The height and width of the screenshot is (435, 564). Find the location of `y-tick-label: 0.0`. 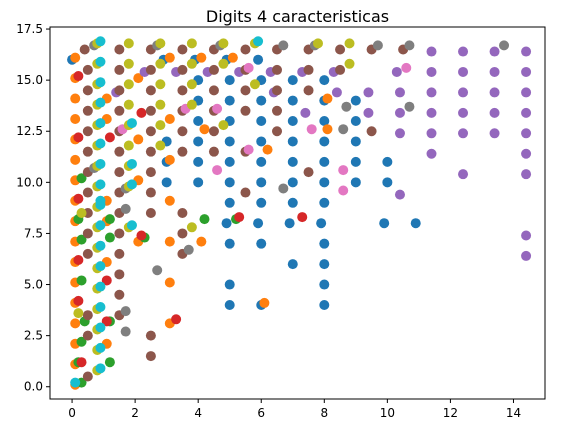

y-tick-label: 0.0 is located at coordinates (33, 387).